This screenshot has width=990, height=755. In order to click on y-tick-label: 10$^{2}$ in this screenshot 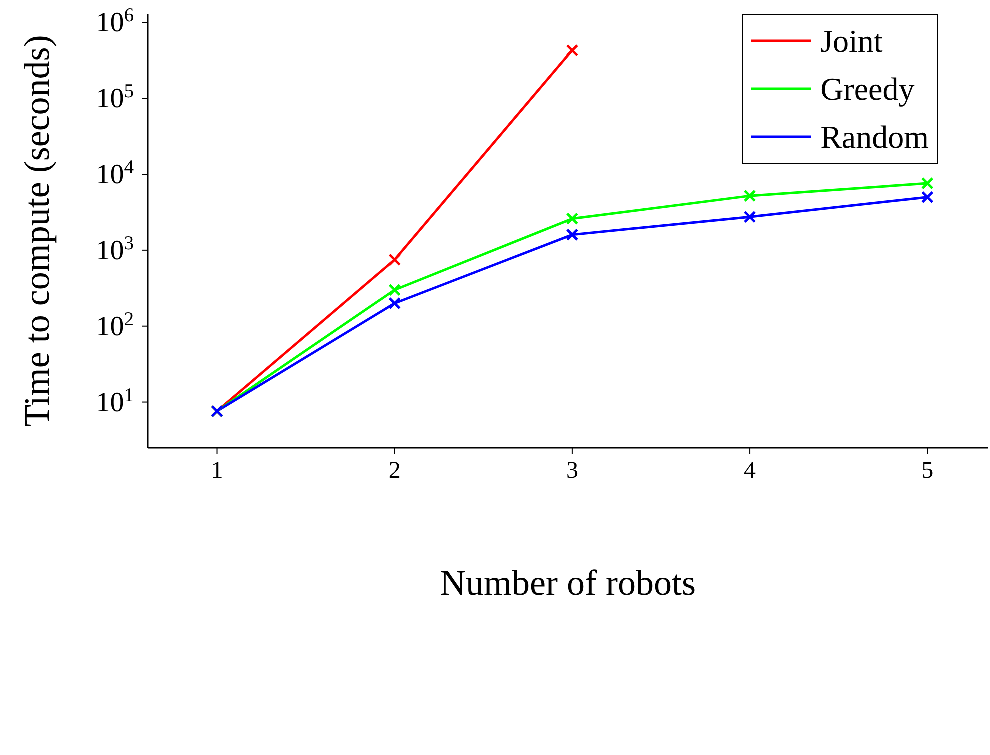, I will do `click(115, 325)`.